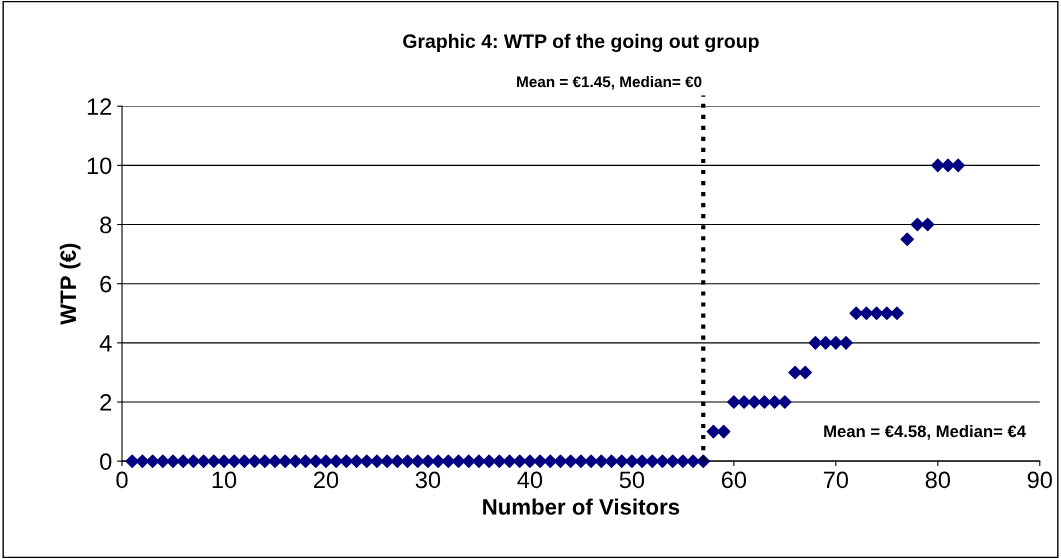 This screenshot has height=559, width=1061. What do you see at coordinates (609, 82) in the screenshot?
I see `text: Mean = €1.45, Median= €0` at bounding box center [609, 82].